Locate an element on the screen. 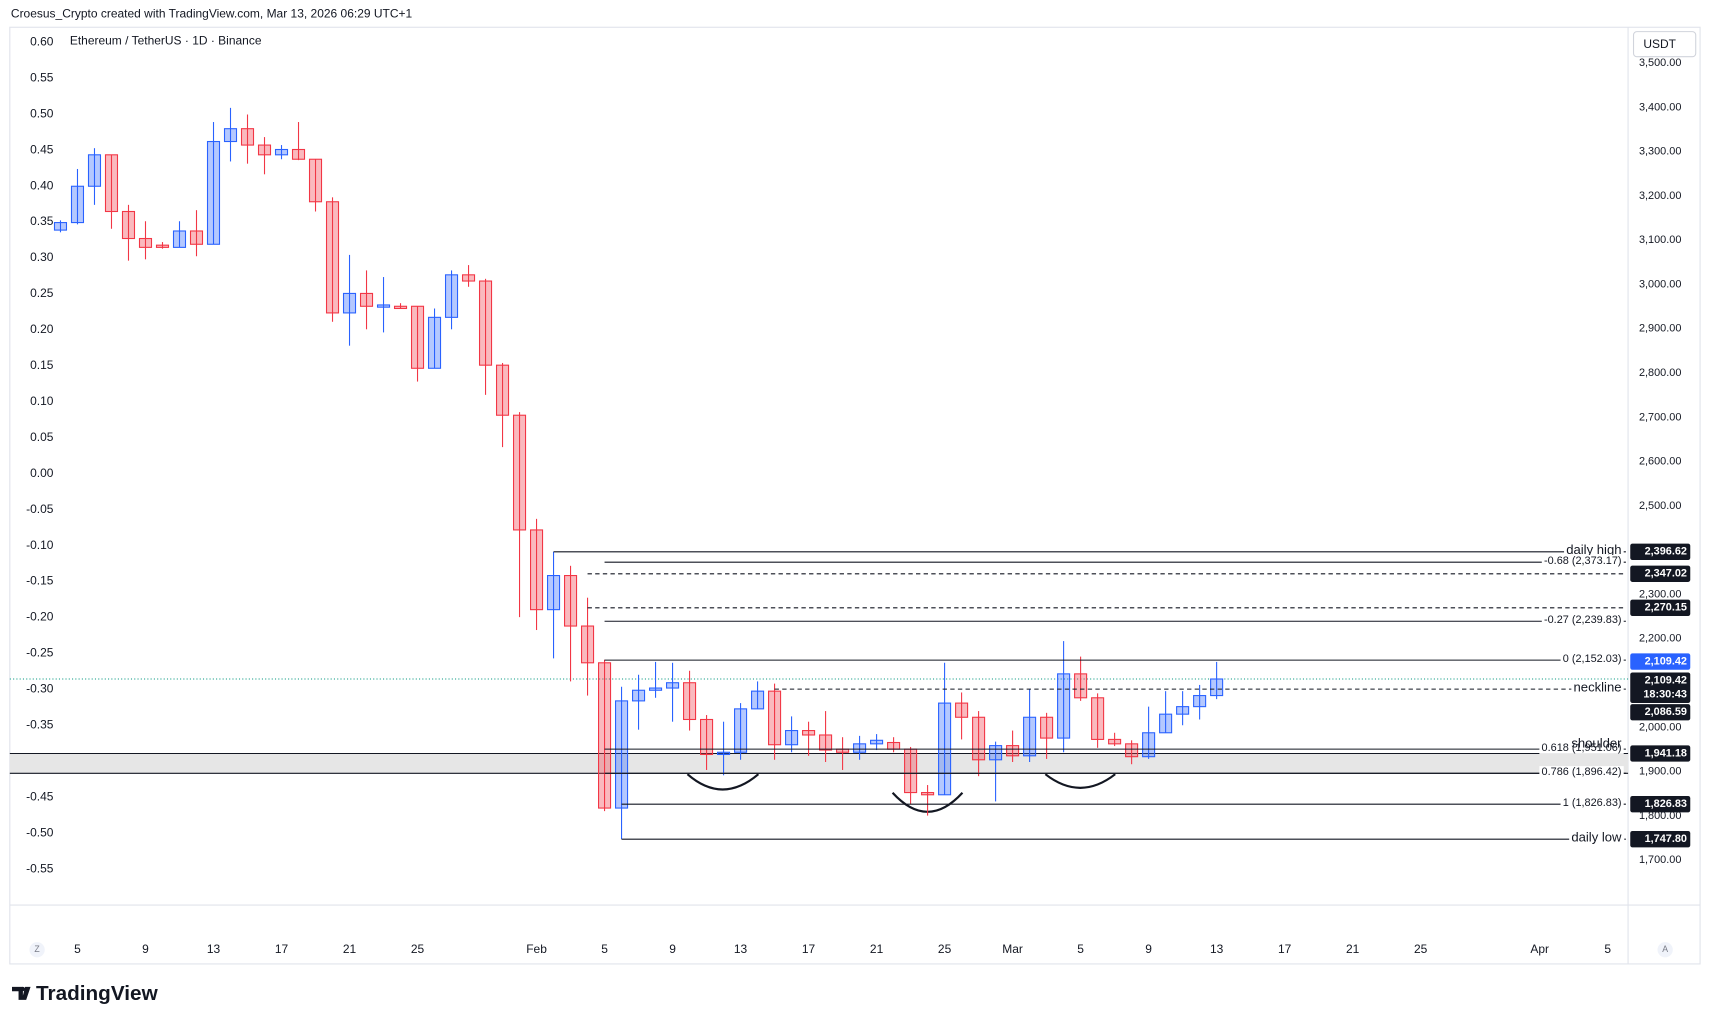  x-tick-label: 25 is located at coordinates (945, 949).